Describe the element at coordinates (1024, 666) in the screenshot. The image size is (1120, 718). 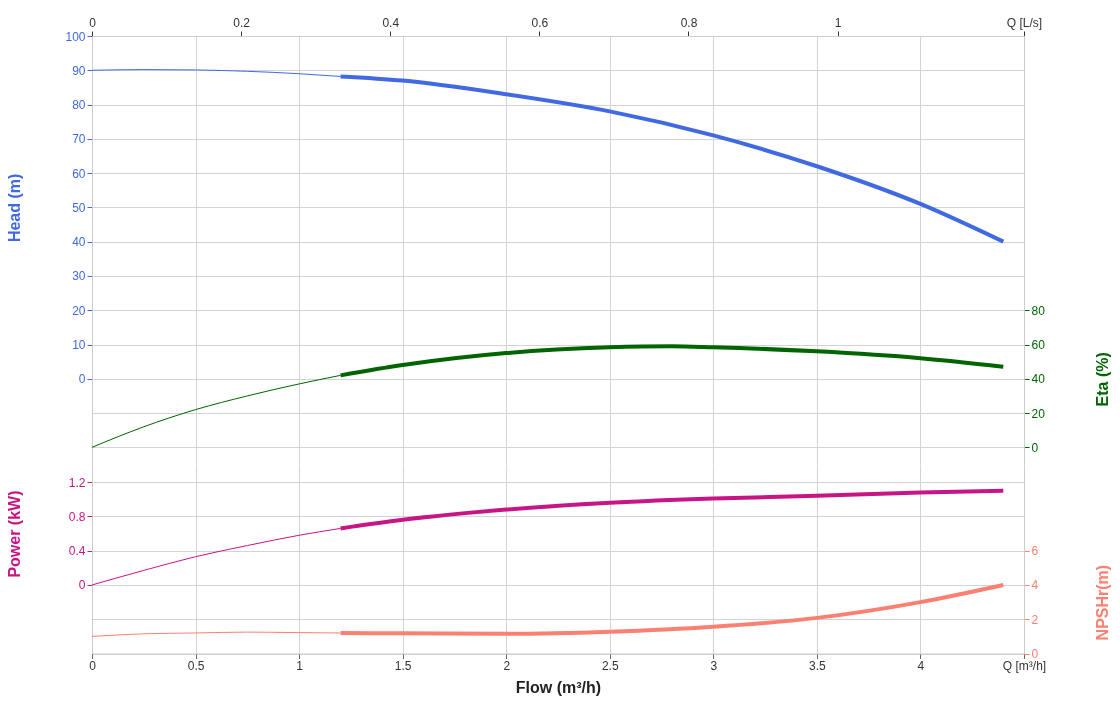
I see `x-tick-label: Q [m³/h]` at that location.